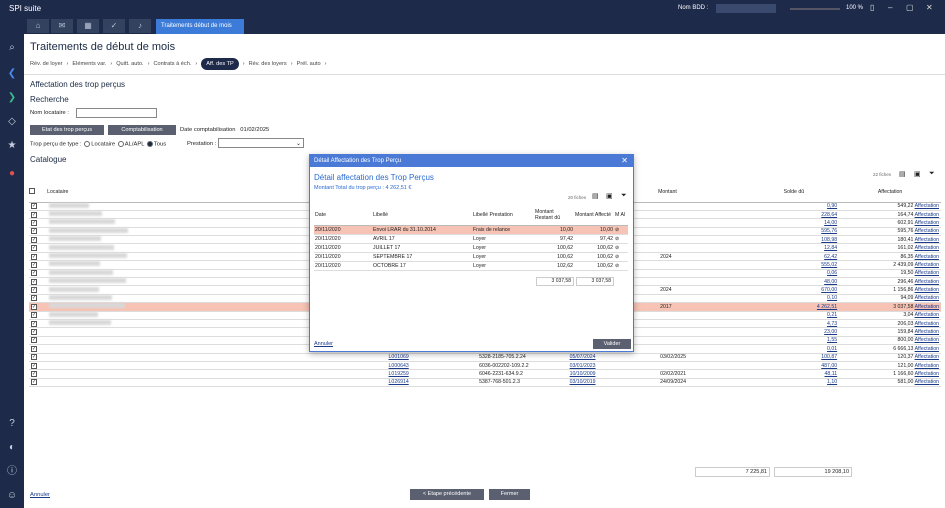 This screenshot has width=945, height=508. I want to click on export-icon: ▤, so click(902, 174).